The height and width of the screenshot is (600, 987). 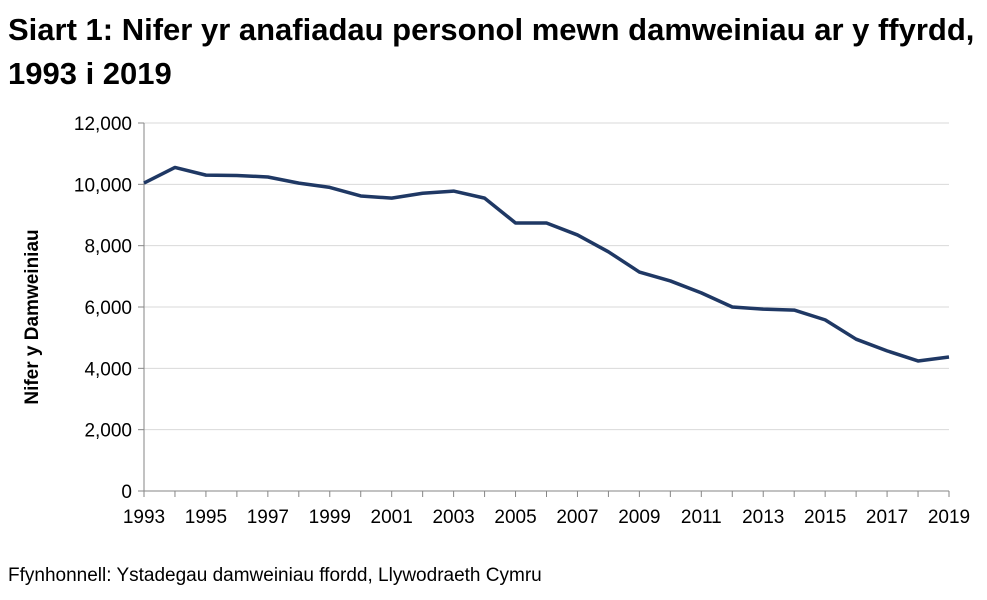 I want to click on x-tick-label: 2009, so click(x=639, y=517).